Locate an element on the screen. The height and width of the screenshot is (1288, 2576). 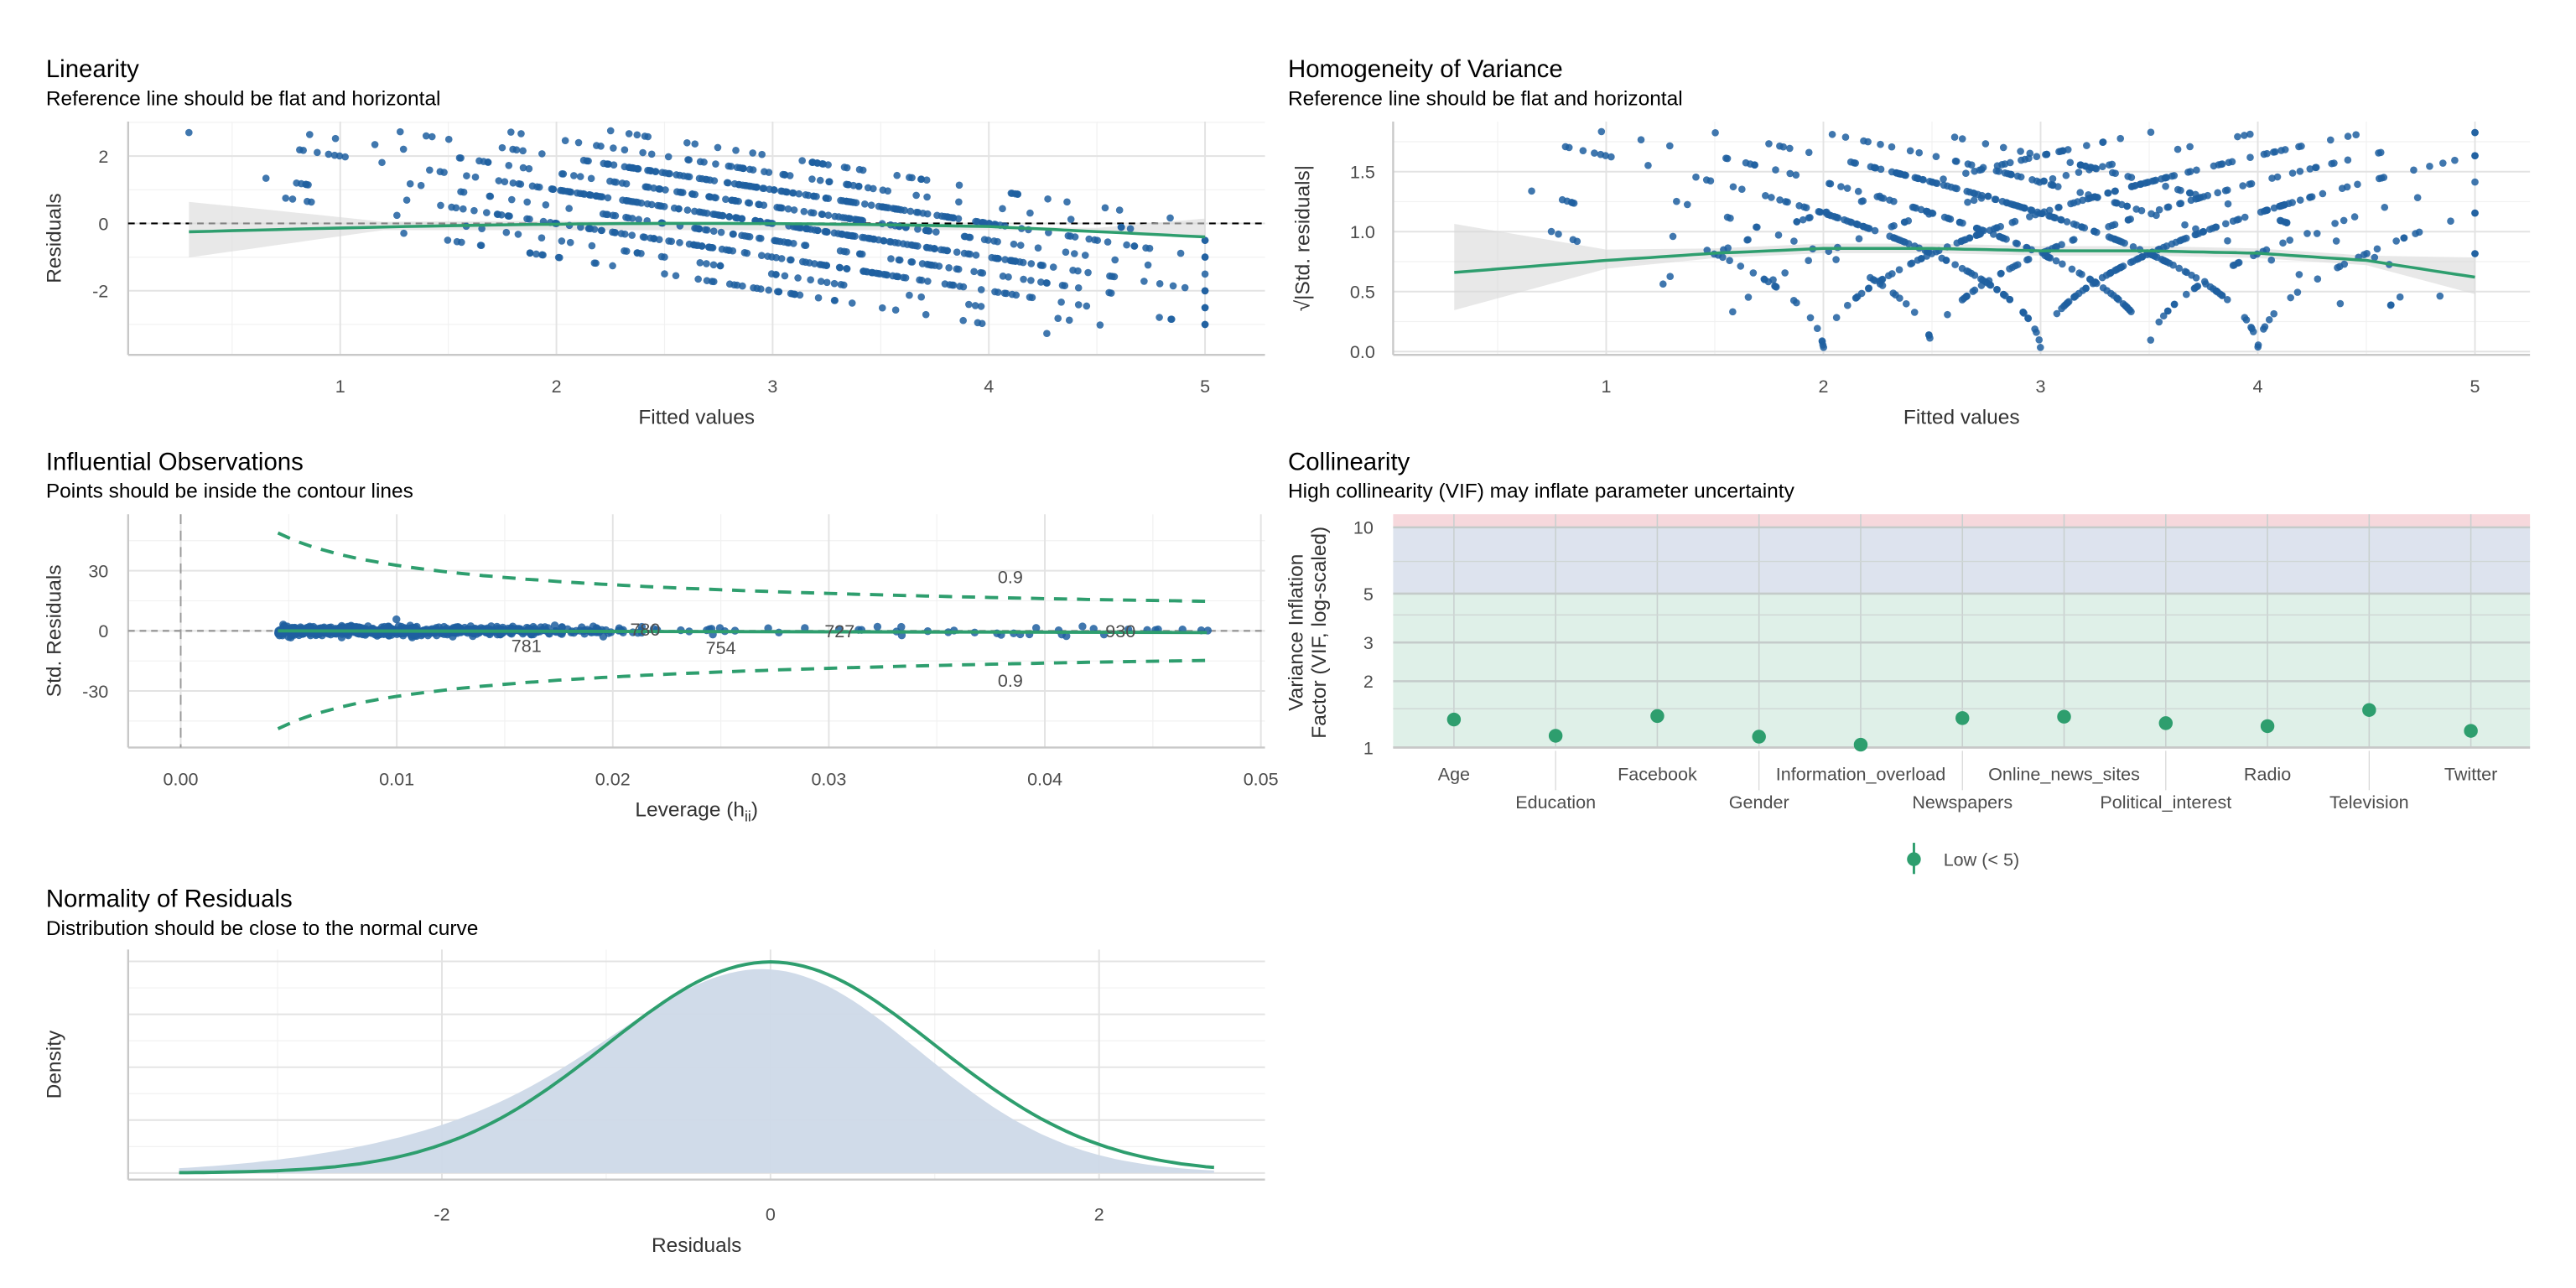
vif-point-education is located at coordinates (1555, 736).